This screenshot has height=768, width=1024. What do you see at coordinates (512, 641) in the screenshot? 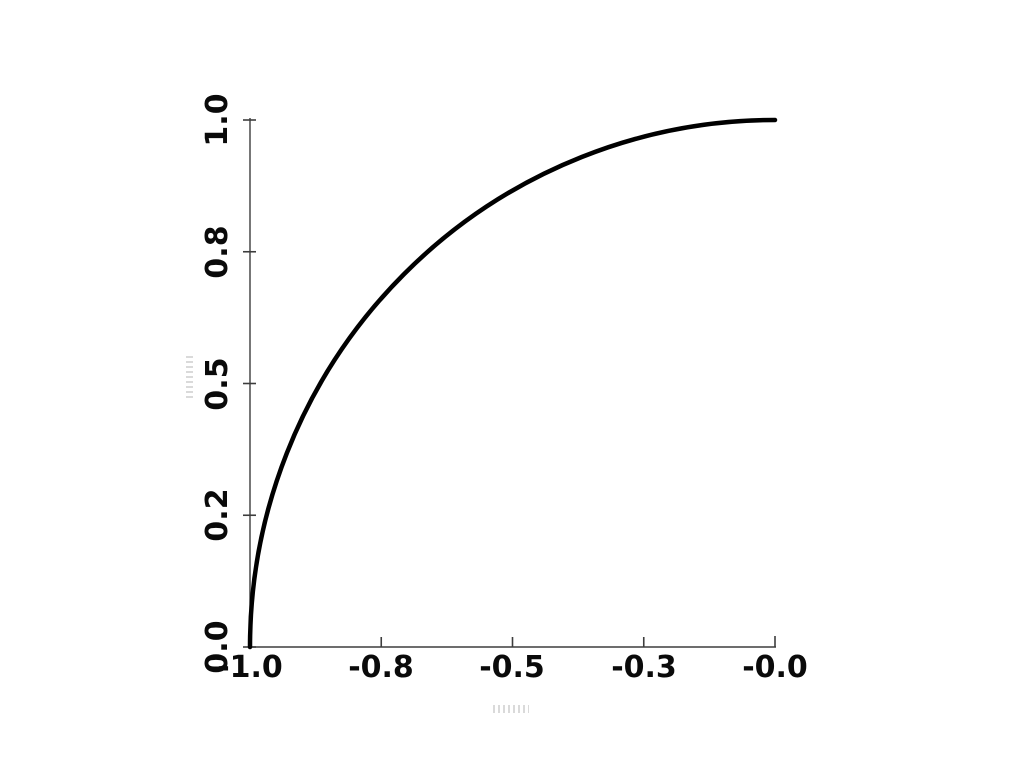
I see `x-axis-ticks` at bounding box center [512, 641].